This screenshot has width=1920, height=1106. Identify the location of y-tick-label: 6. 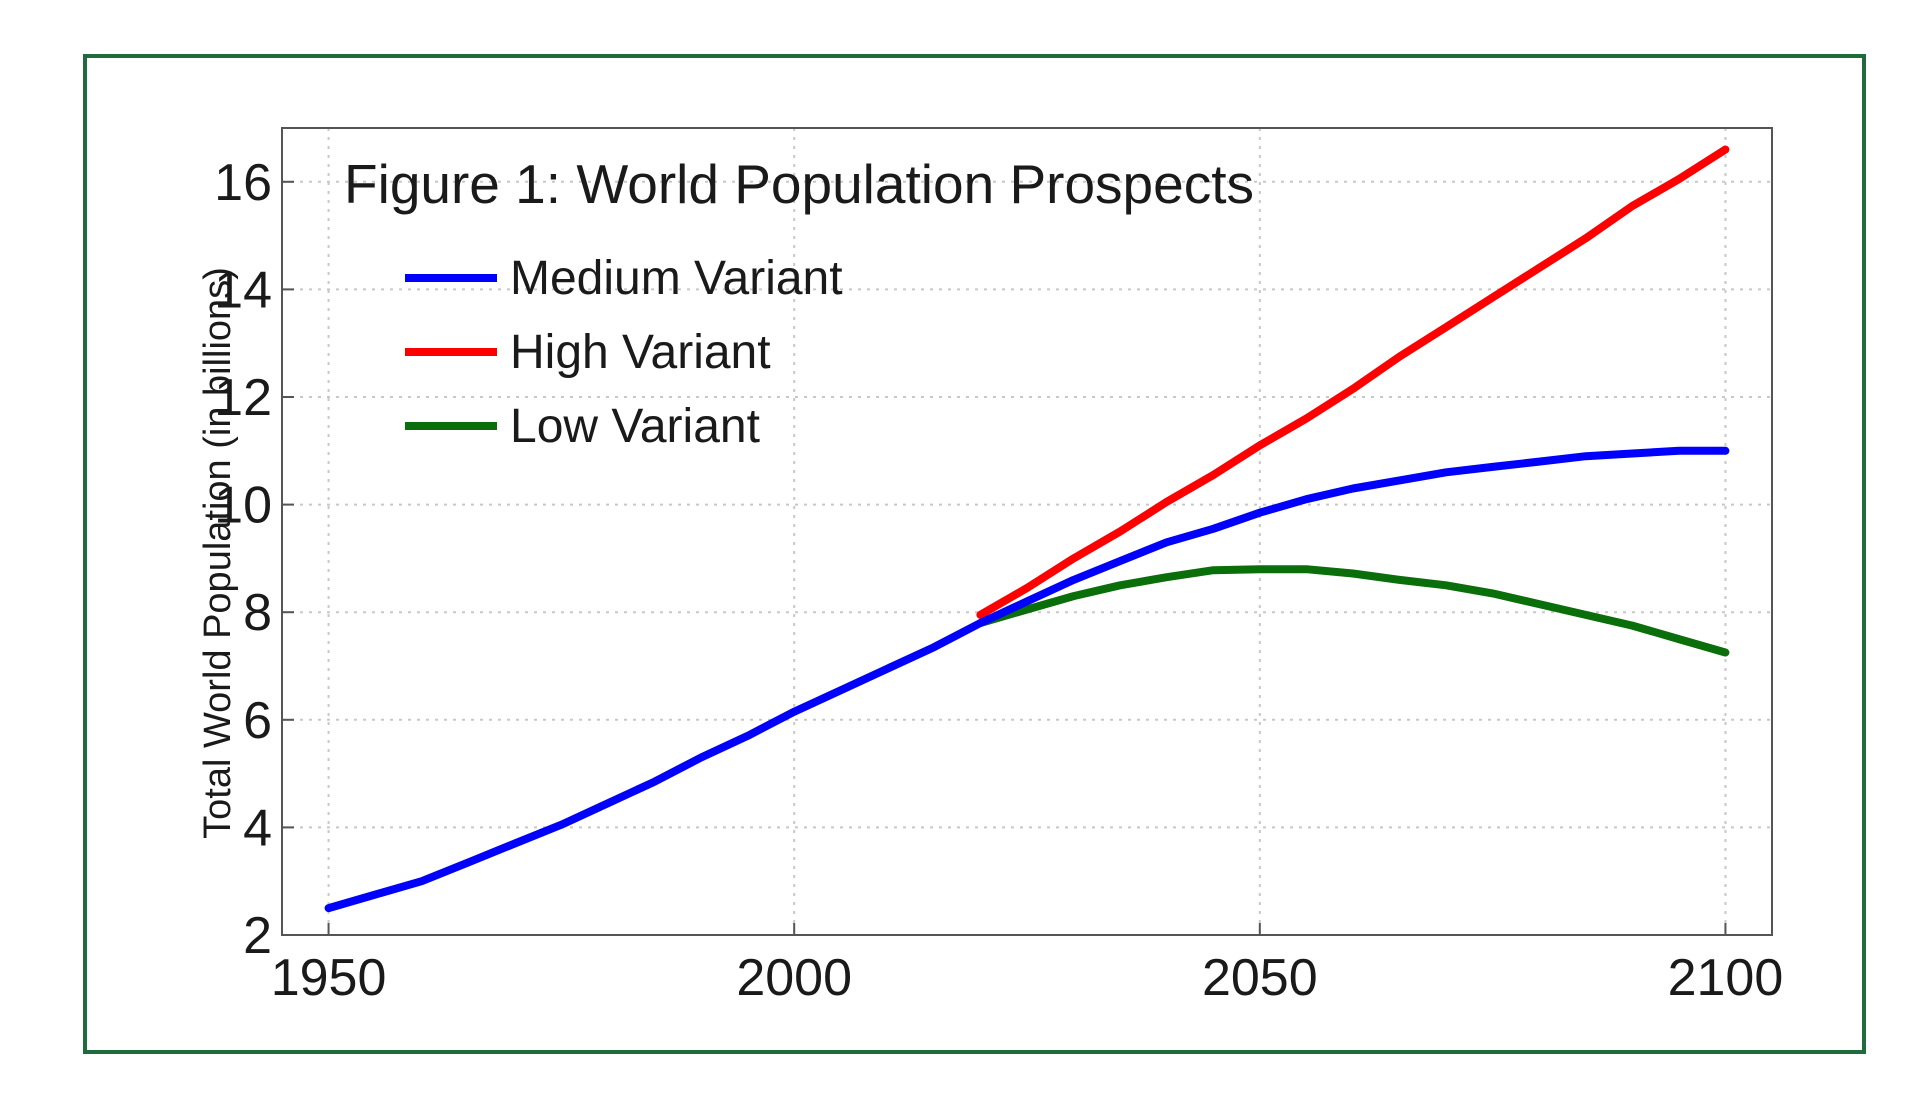
(257, 721).